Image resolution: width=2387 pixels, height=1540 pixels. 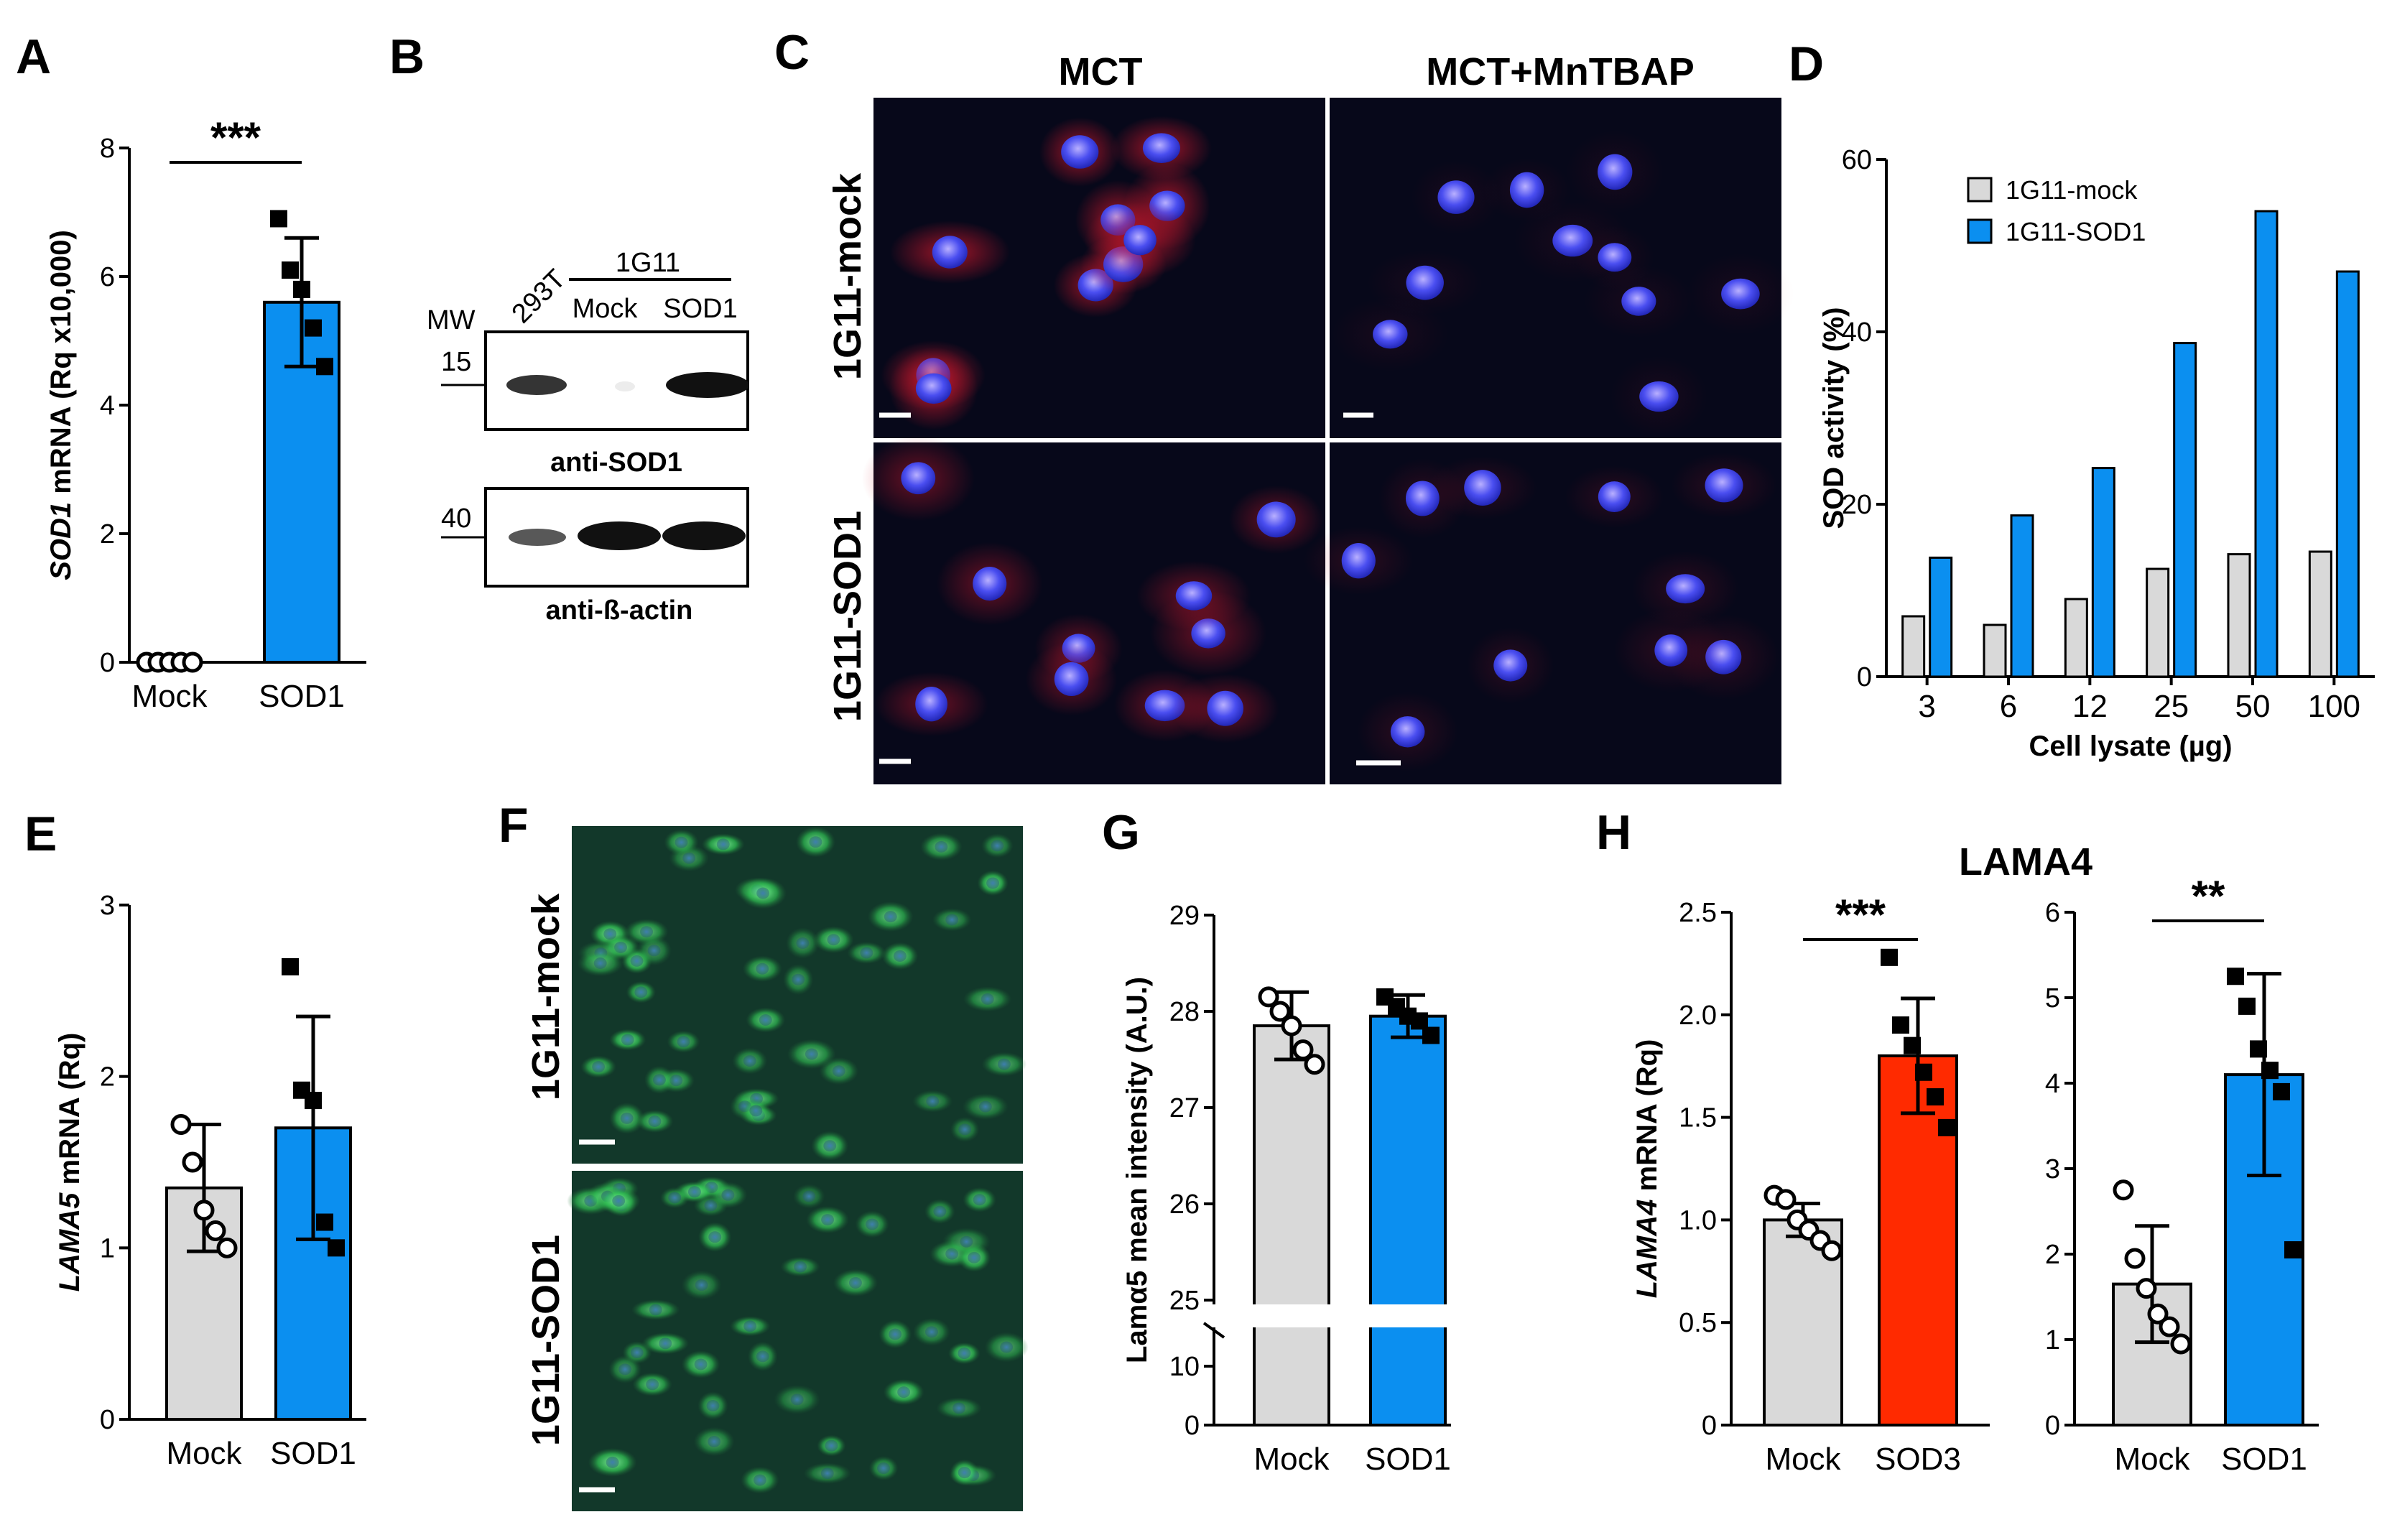 What do you see at coordinates (40, 834) in the screenshot?
I see `panel-label-e: E` at bounding box center [40, 834].